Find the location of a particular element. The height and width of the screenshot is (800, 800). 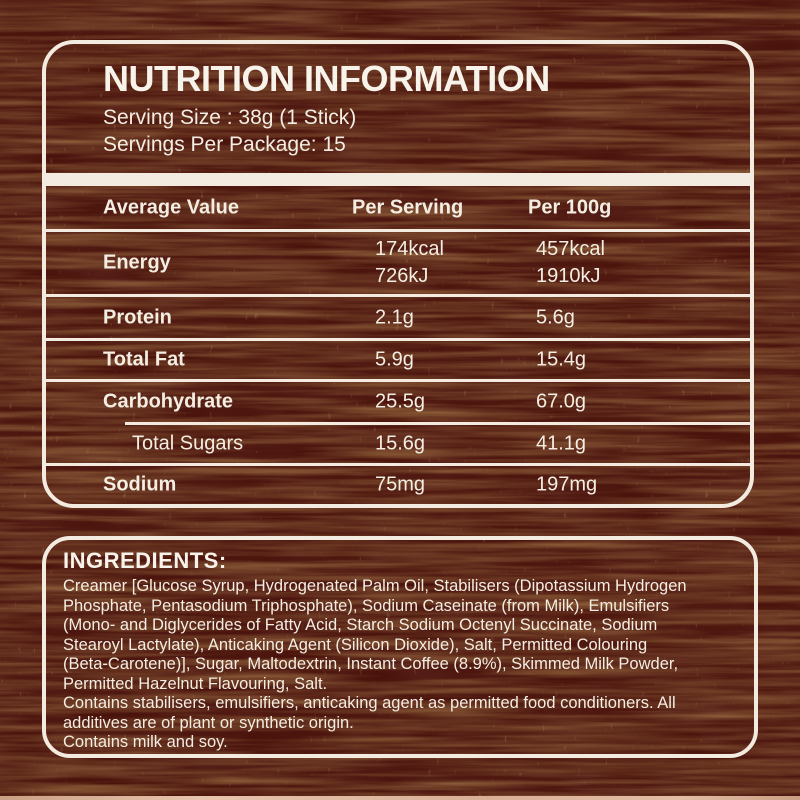

ingredients-line: Permitted Hazelnut Flavouring, Salt. is located at coordinates (195, 683).